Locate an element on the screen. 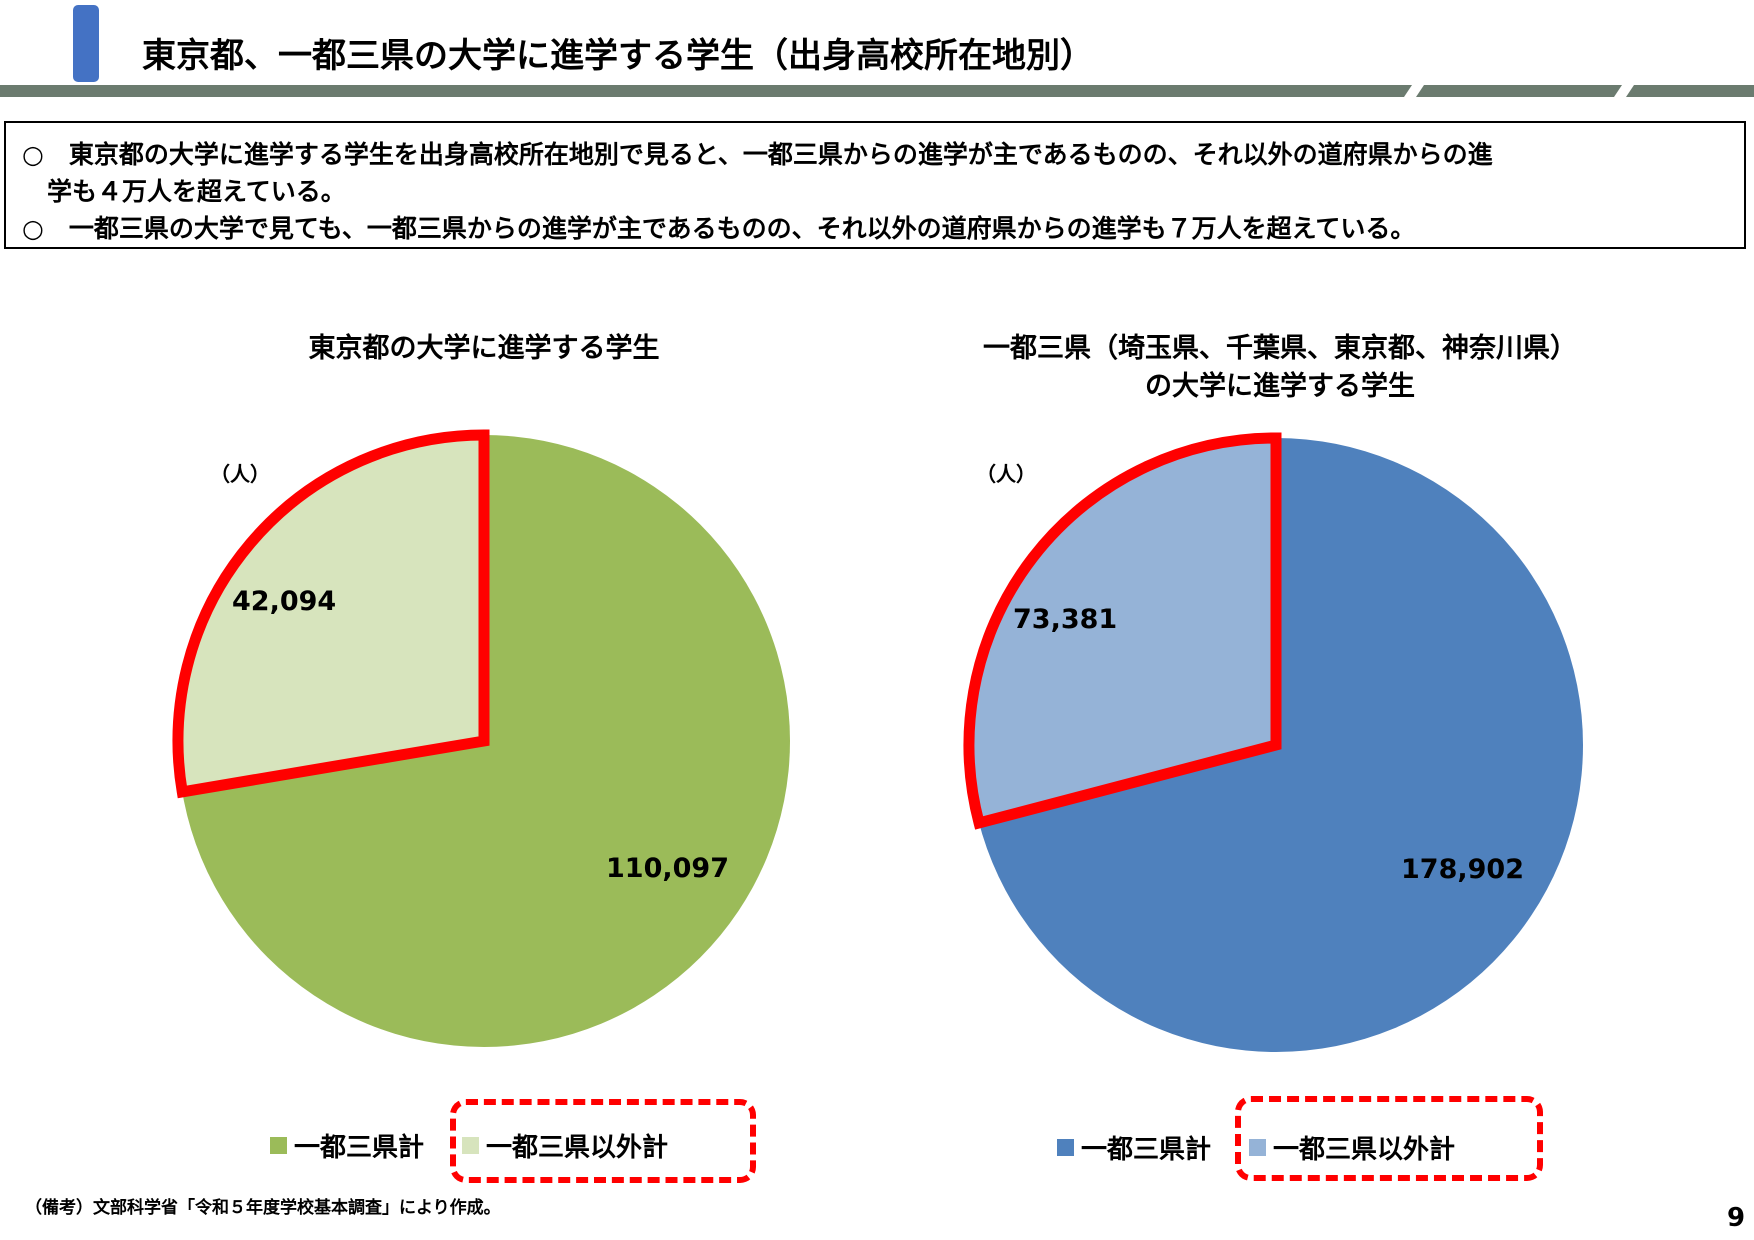  source-note: （備考）文部科学省「令和５年度学校基本調査」により作成。 is located at coordinates (263, 1208).